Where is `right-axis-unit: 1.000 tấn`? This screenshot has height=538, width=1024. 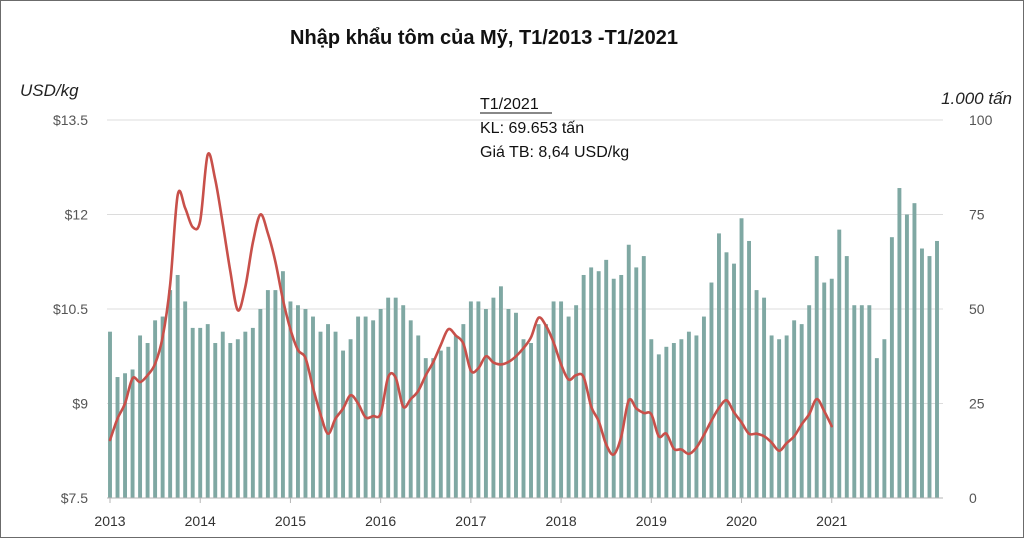 right-axis-unit: 1.000 tấn is located at coordinates (976, 98).